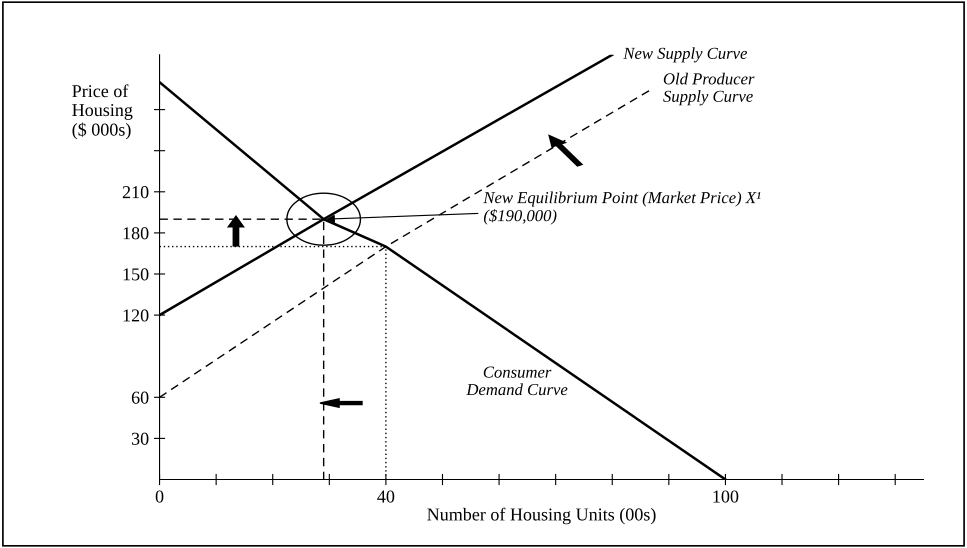 The image size is (967, 548). I want to click on x-tick-label: 0, so click(160, 496).